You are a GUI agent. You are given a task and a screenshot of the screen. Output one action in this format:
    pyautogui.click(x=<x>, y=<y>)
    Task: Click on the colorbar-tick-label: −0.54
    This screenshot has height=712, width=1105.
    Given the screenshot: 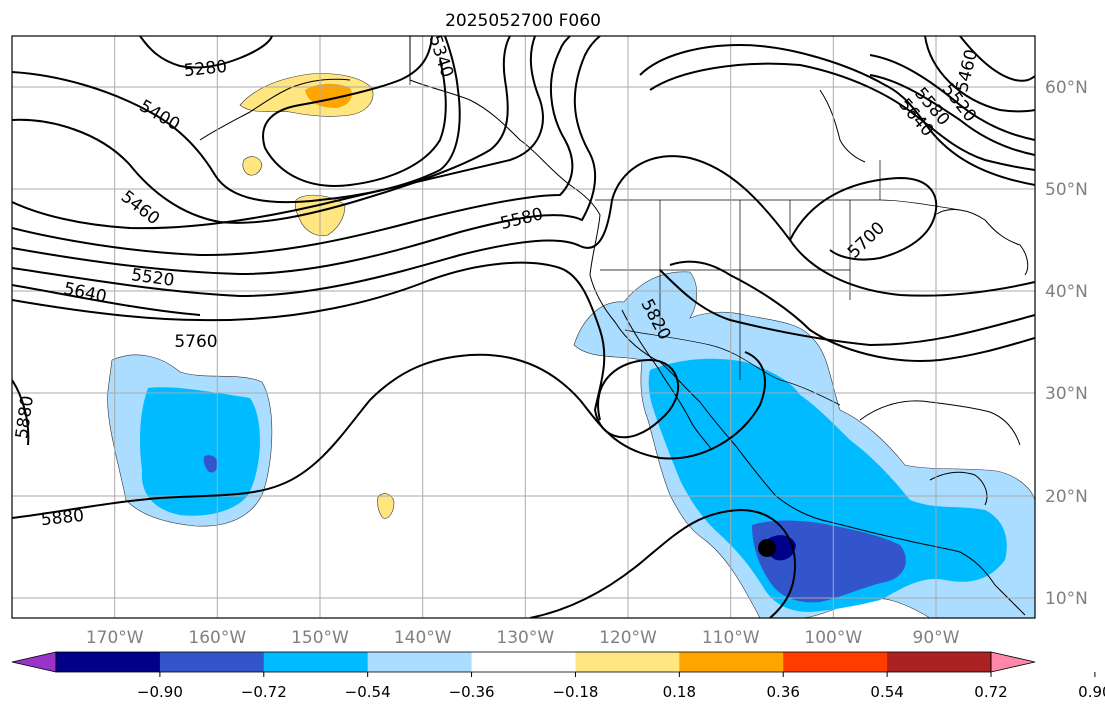 What is the action you would take?
    pyautogui.click(x=368, y=692)
    